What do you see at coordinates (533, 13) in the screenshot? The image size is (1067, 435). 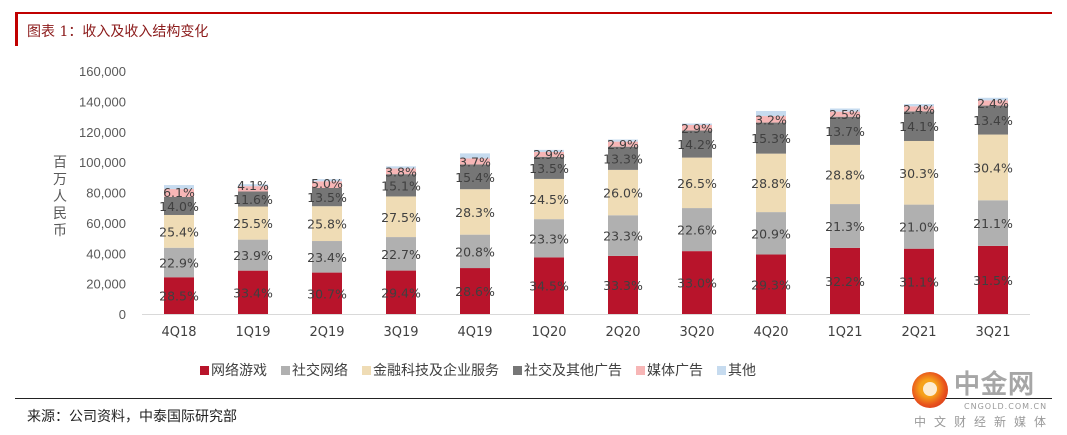 I see `title-frame-top` at bounding box center [533, 13].